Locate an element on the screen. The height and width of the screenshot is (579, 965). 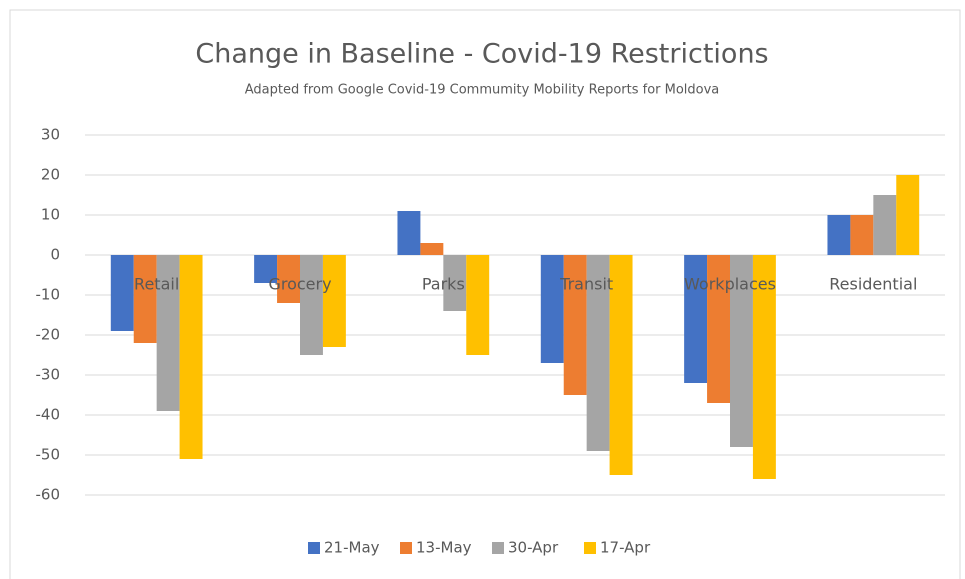
y-tick-label: -10 is located at coordinates (48, 295).